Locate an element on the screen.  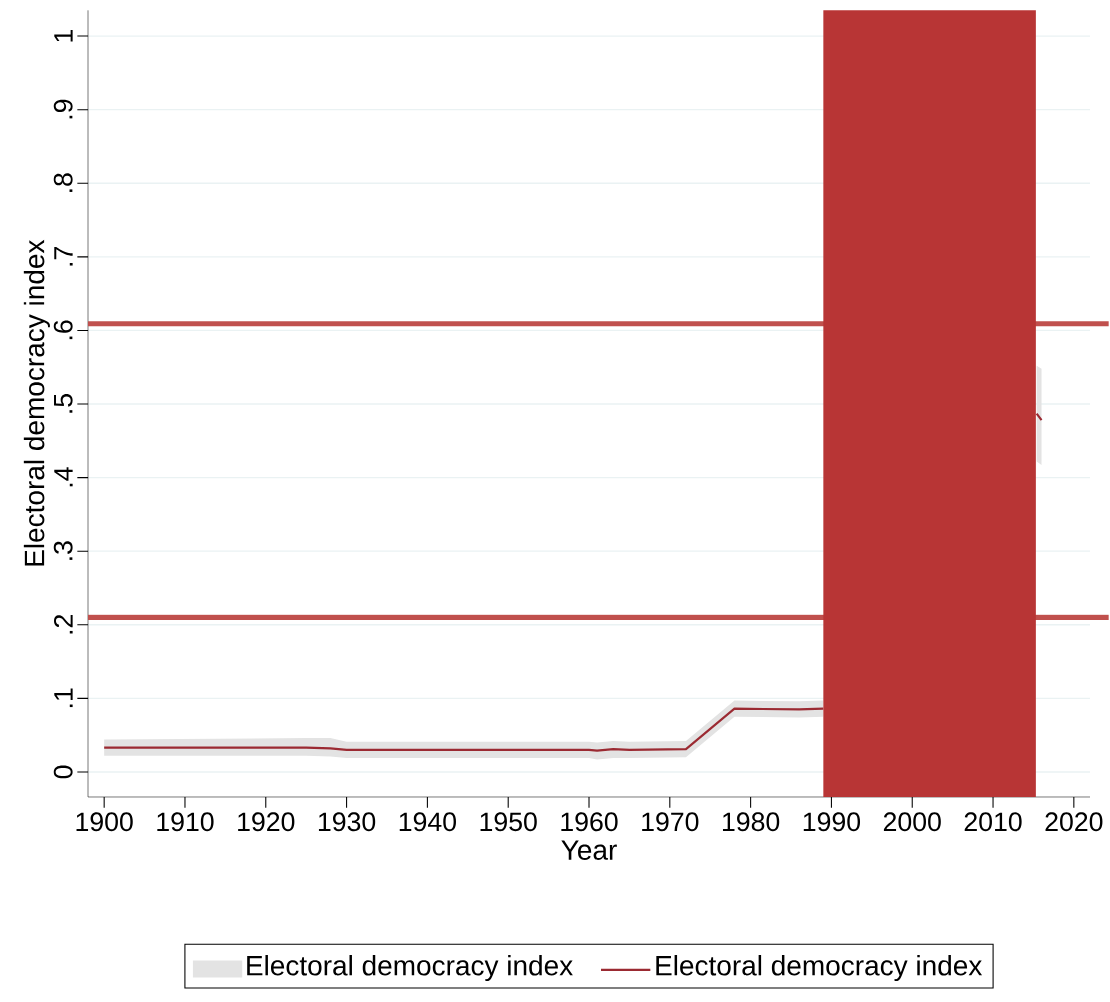
y-tick-label: .8 is located at coordinates (63, 182).